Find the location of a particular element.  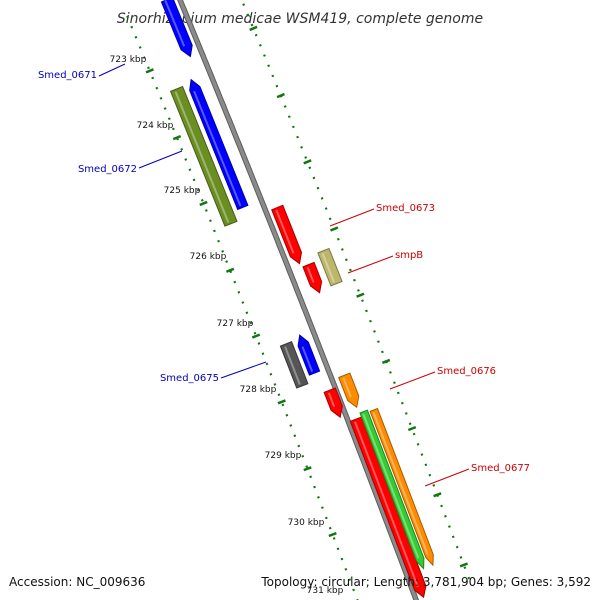

gene-label: Smed_0676 is located at coordinates (466, 371).